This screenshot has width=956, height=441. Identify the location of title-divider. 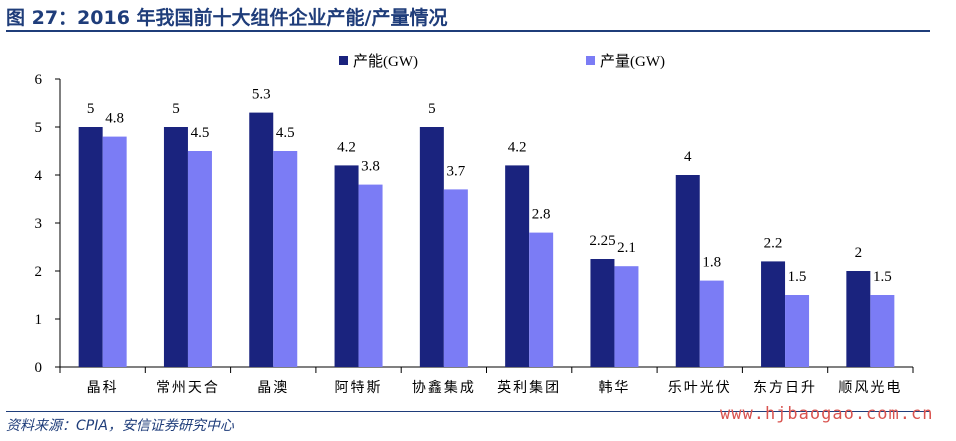
(468, 31).